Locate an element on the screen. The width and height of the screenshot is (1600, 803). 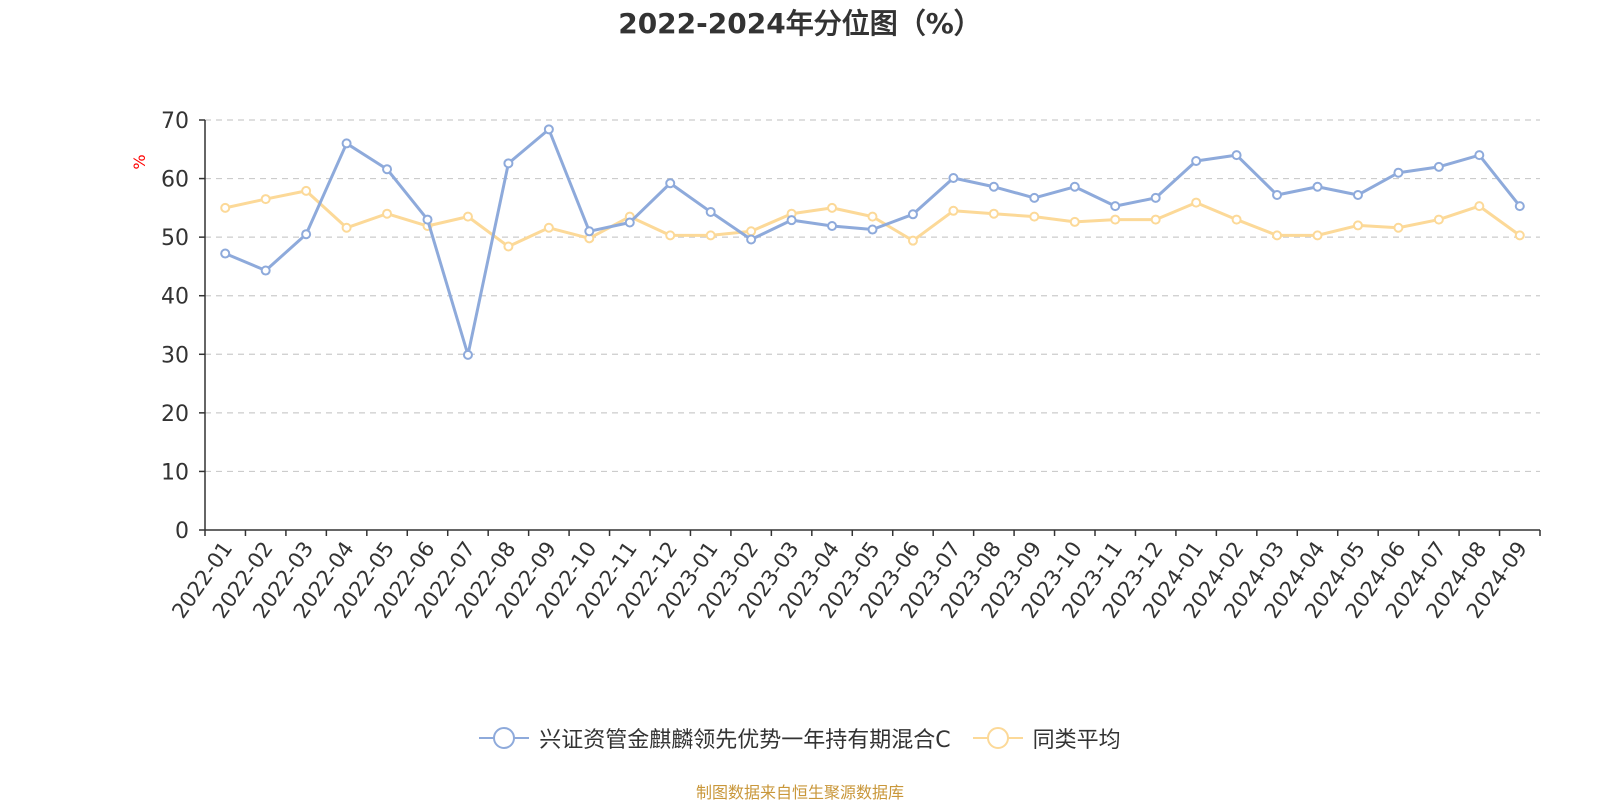
y-tick-label: 70 is located at coordinates (175, 121).